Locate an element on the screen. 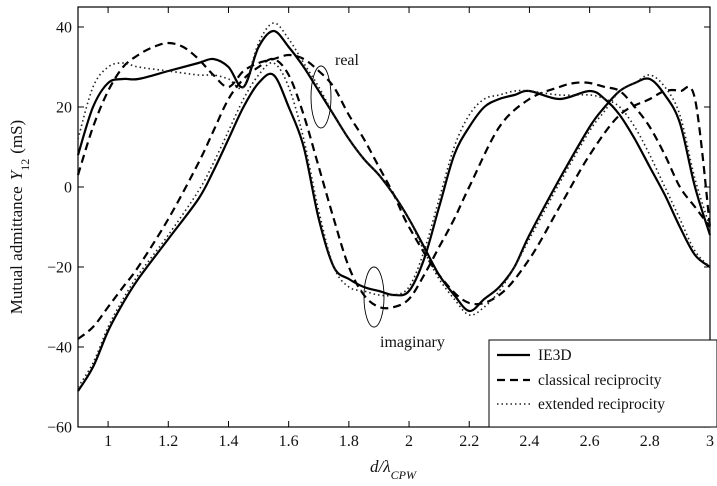 The image size is (717, 486). y-axis-label-symbol: Y is located at coordinates (16, 174).